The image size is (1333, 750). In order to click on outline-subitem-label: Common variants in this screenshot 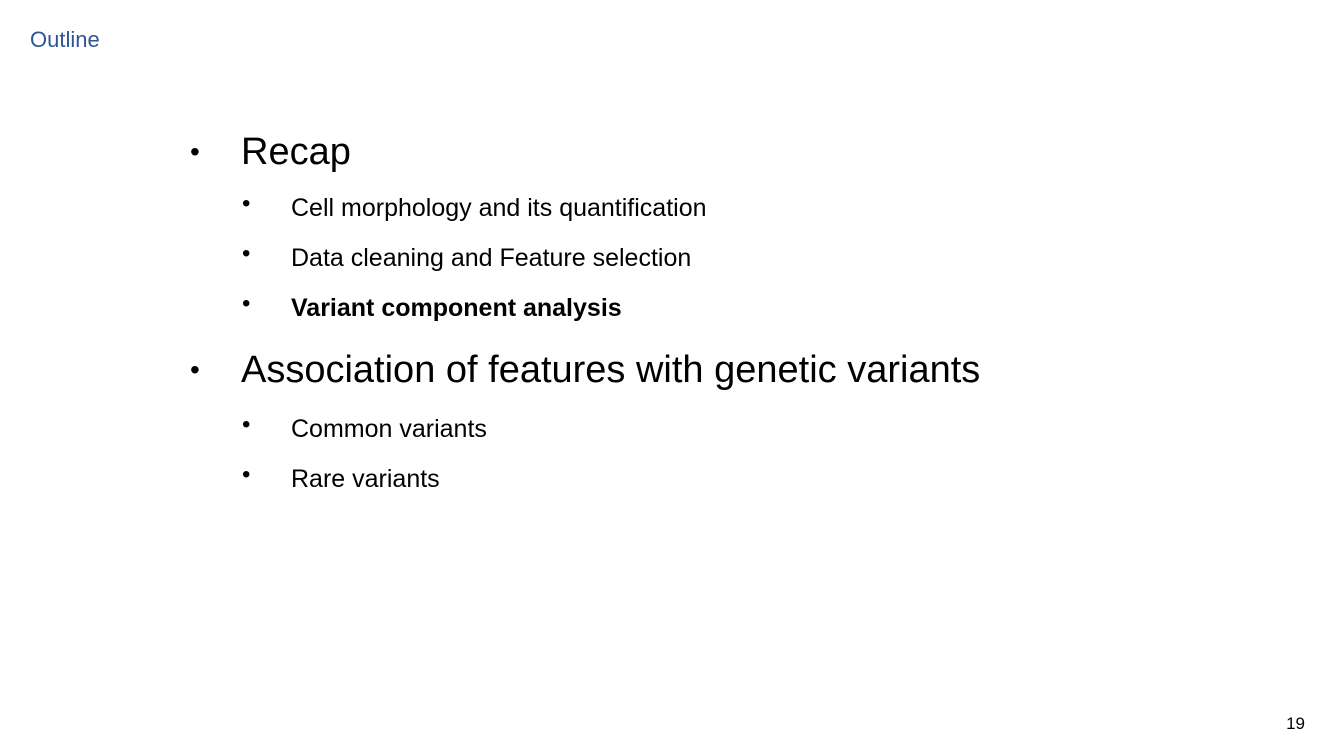, I will do `click(389, 429)`.